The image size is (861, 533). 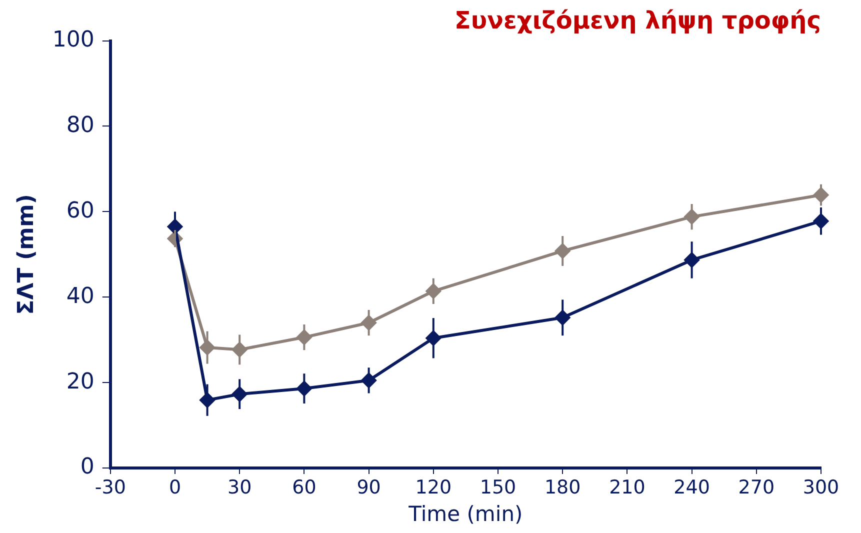 What do you see at coordinates (80, 296) in the screenshot?
I see `y-tick-label: 40` at bounding box center [80, 296].